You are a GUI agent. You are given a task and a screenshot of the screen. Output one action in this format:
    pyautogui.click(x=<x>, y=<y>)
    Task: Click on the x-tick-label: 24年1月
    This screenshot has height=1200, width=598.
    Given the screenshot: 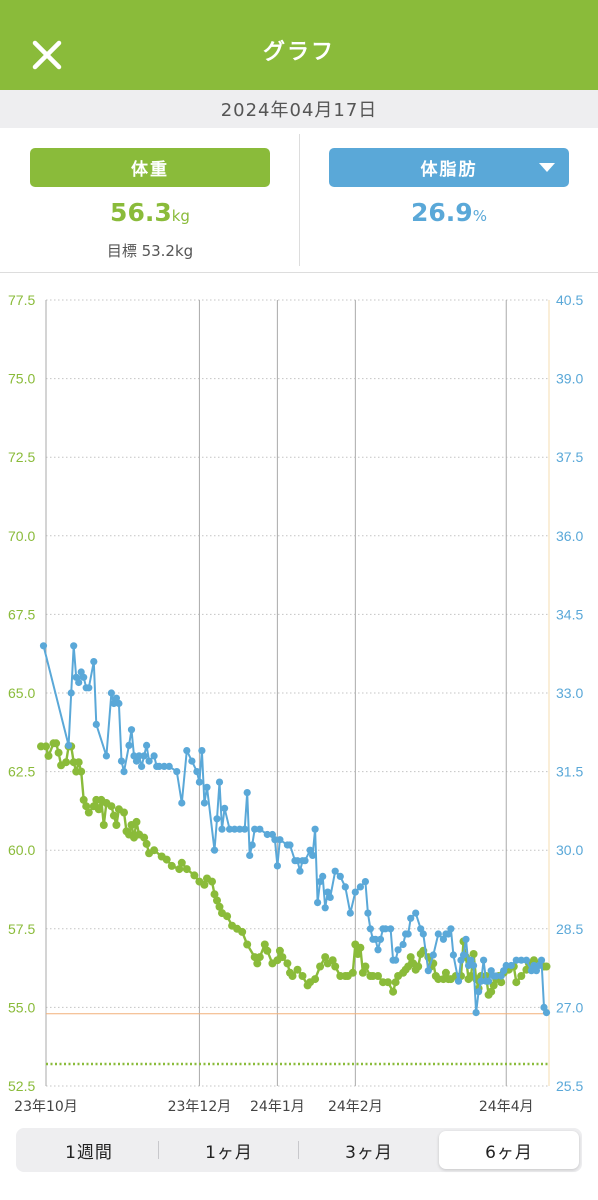 What is the action you would take?
    pyautogui.click(x=277, y=1107)
    